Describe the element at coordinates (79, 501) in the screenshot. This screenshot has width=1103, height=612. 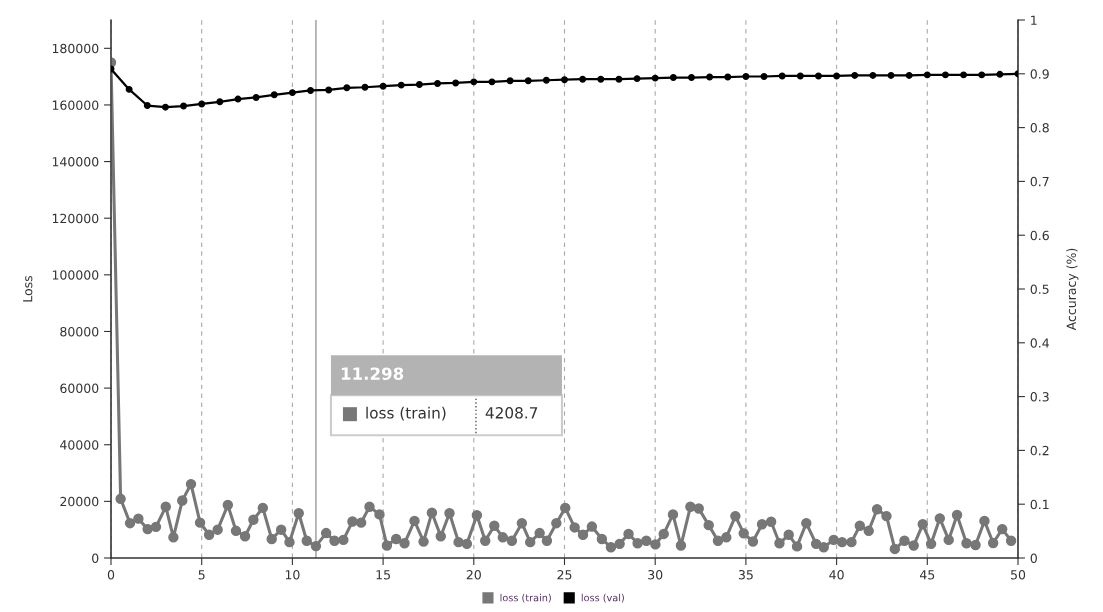
I see `y-tick-label: 20000` at that location.